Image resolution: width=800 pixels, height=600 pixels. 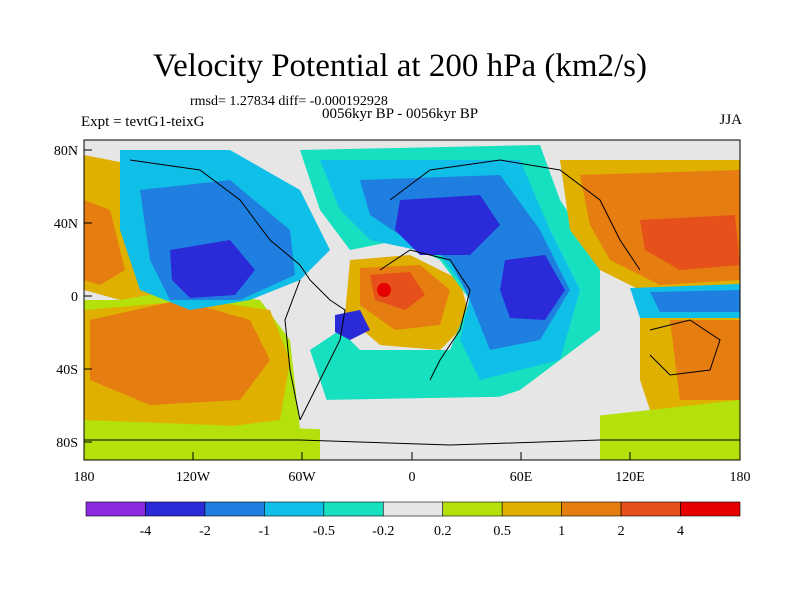 I want to click on colorbar-label: -4, so click(x=146, y=531).